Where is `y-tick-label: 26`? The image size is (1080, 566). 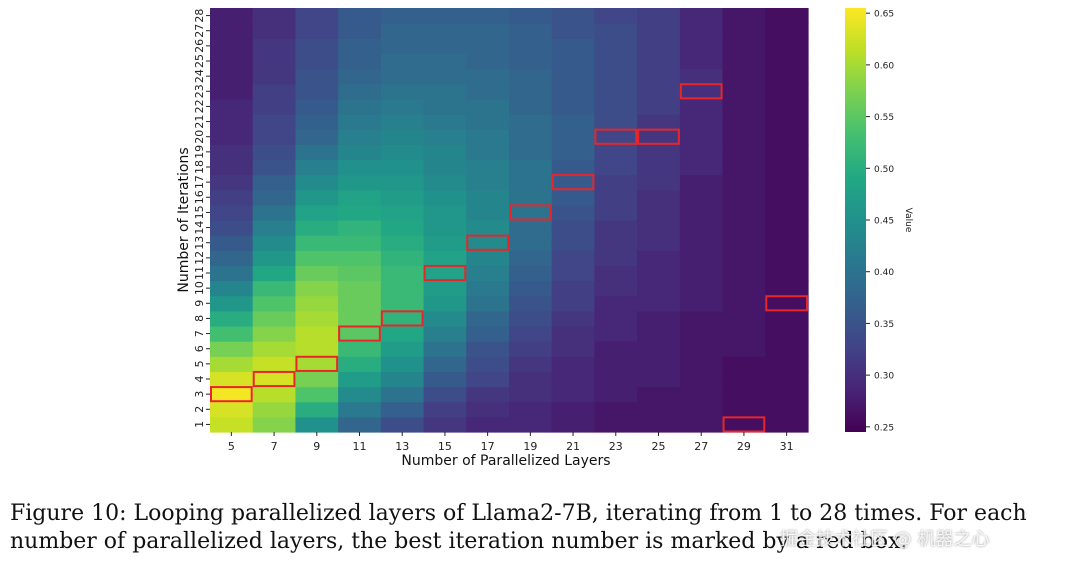
y-tick-label: 26 is located at coordinates (199, 46).